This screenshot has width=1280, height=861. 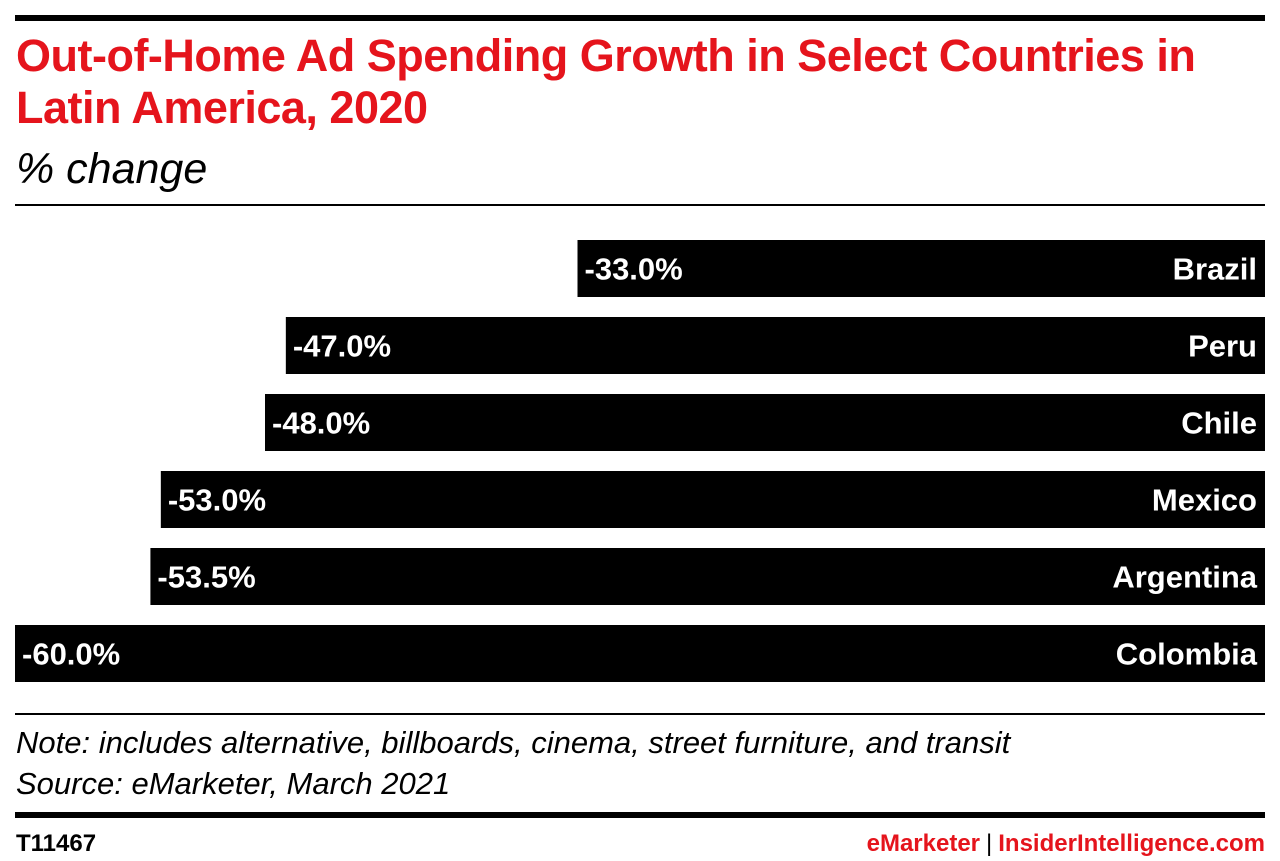 I want to click on top-rule, so click(x=640, y=18).